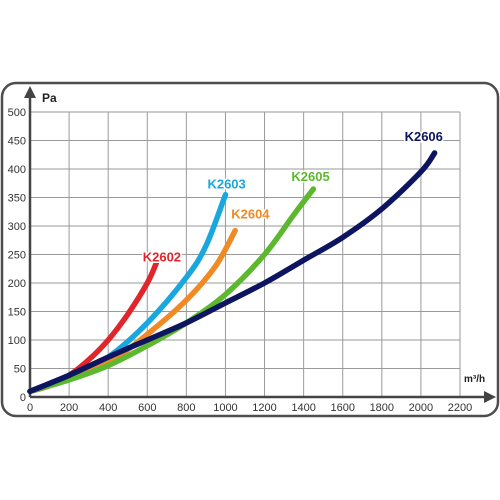  I want to click on y-tick-label: 150, so click(17, 313).